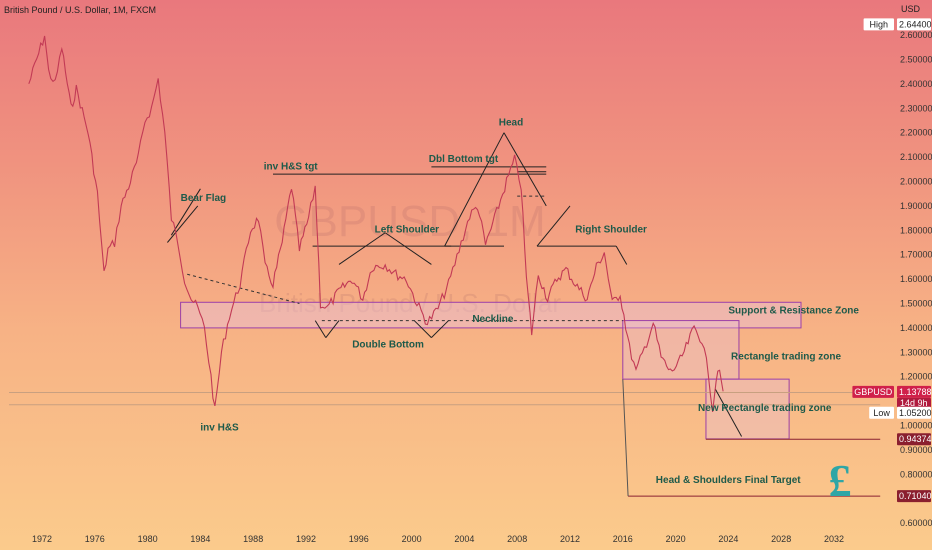 The image size is (932, 550). I want to click on watermark-name: British Pound / U.S. Dollar, so click(410, 303).